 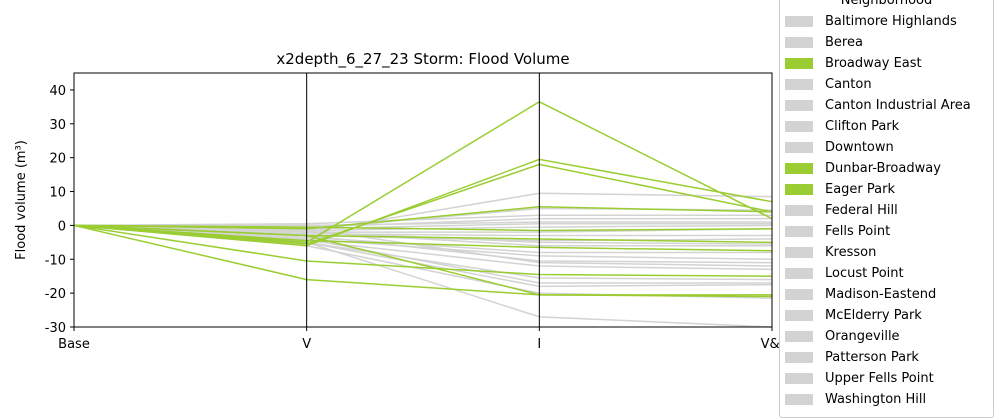 I want to click on legend-label: Clifton Park, so click(x=862, y=126).